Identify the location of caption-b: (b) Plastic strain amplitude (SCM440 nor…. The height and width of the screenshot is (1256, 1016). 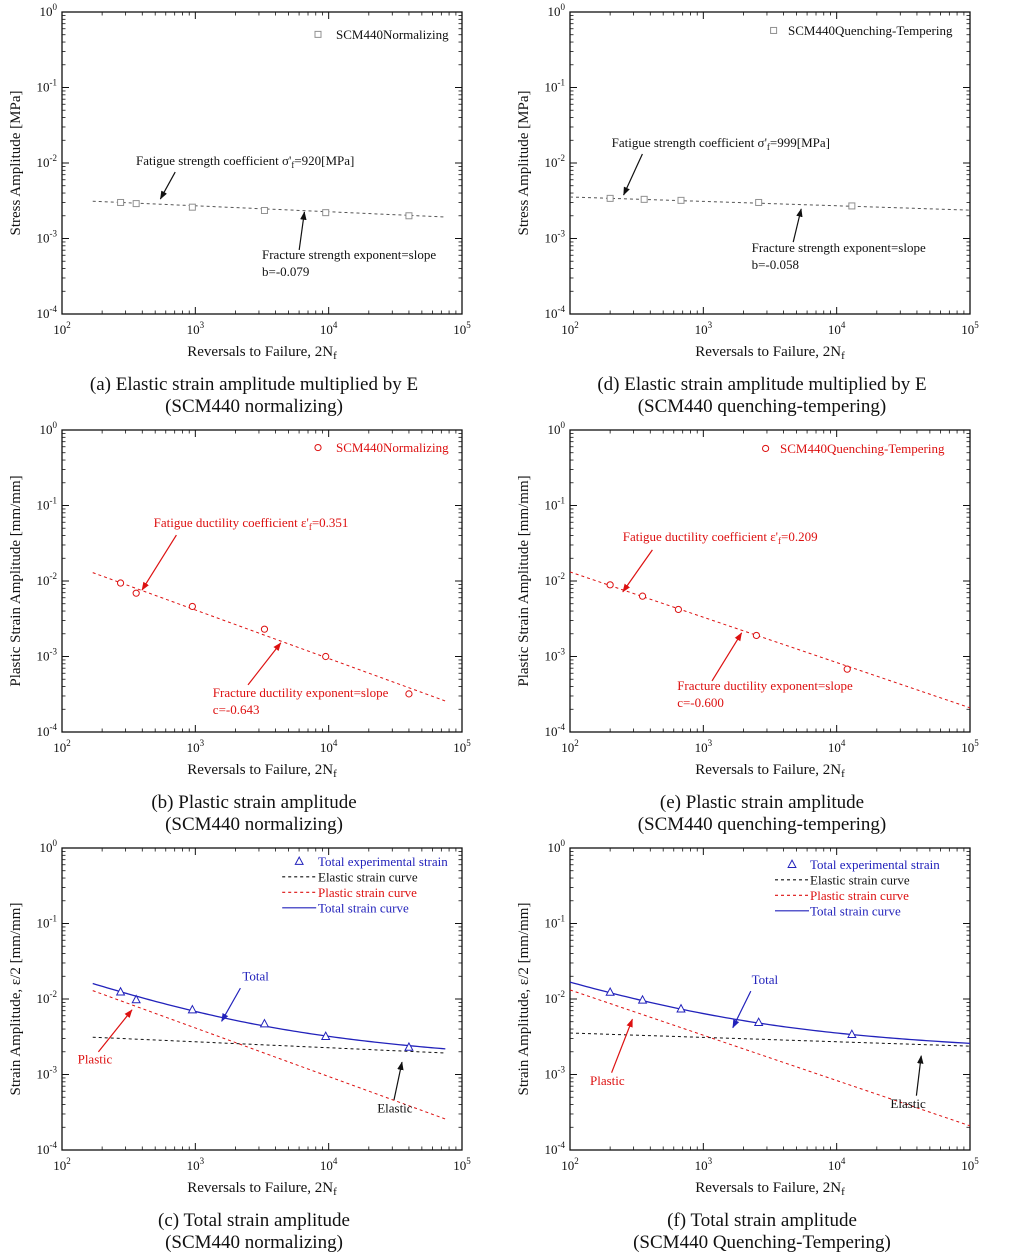
(253, 814).